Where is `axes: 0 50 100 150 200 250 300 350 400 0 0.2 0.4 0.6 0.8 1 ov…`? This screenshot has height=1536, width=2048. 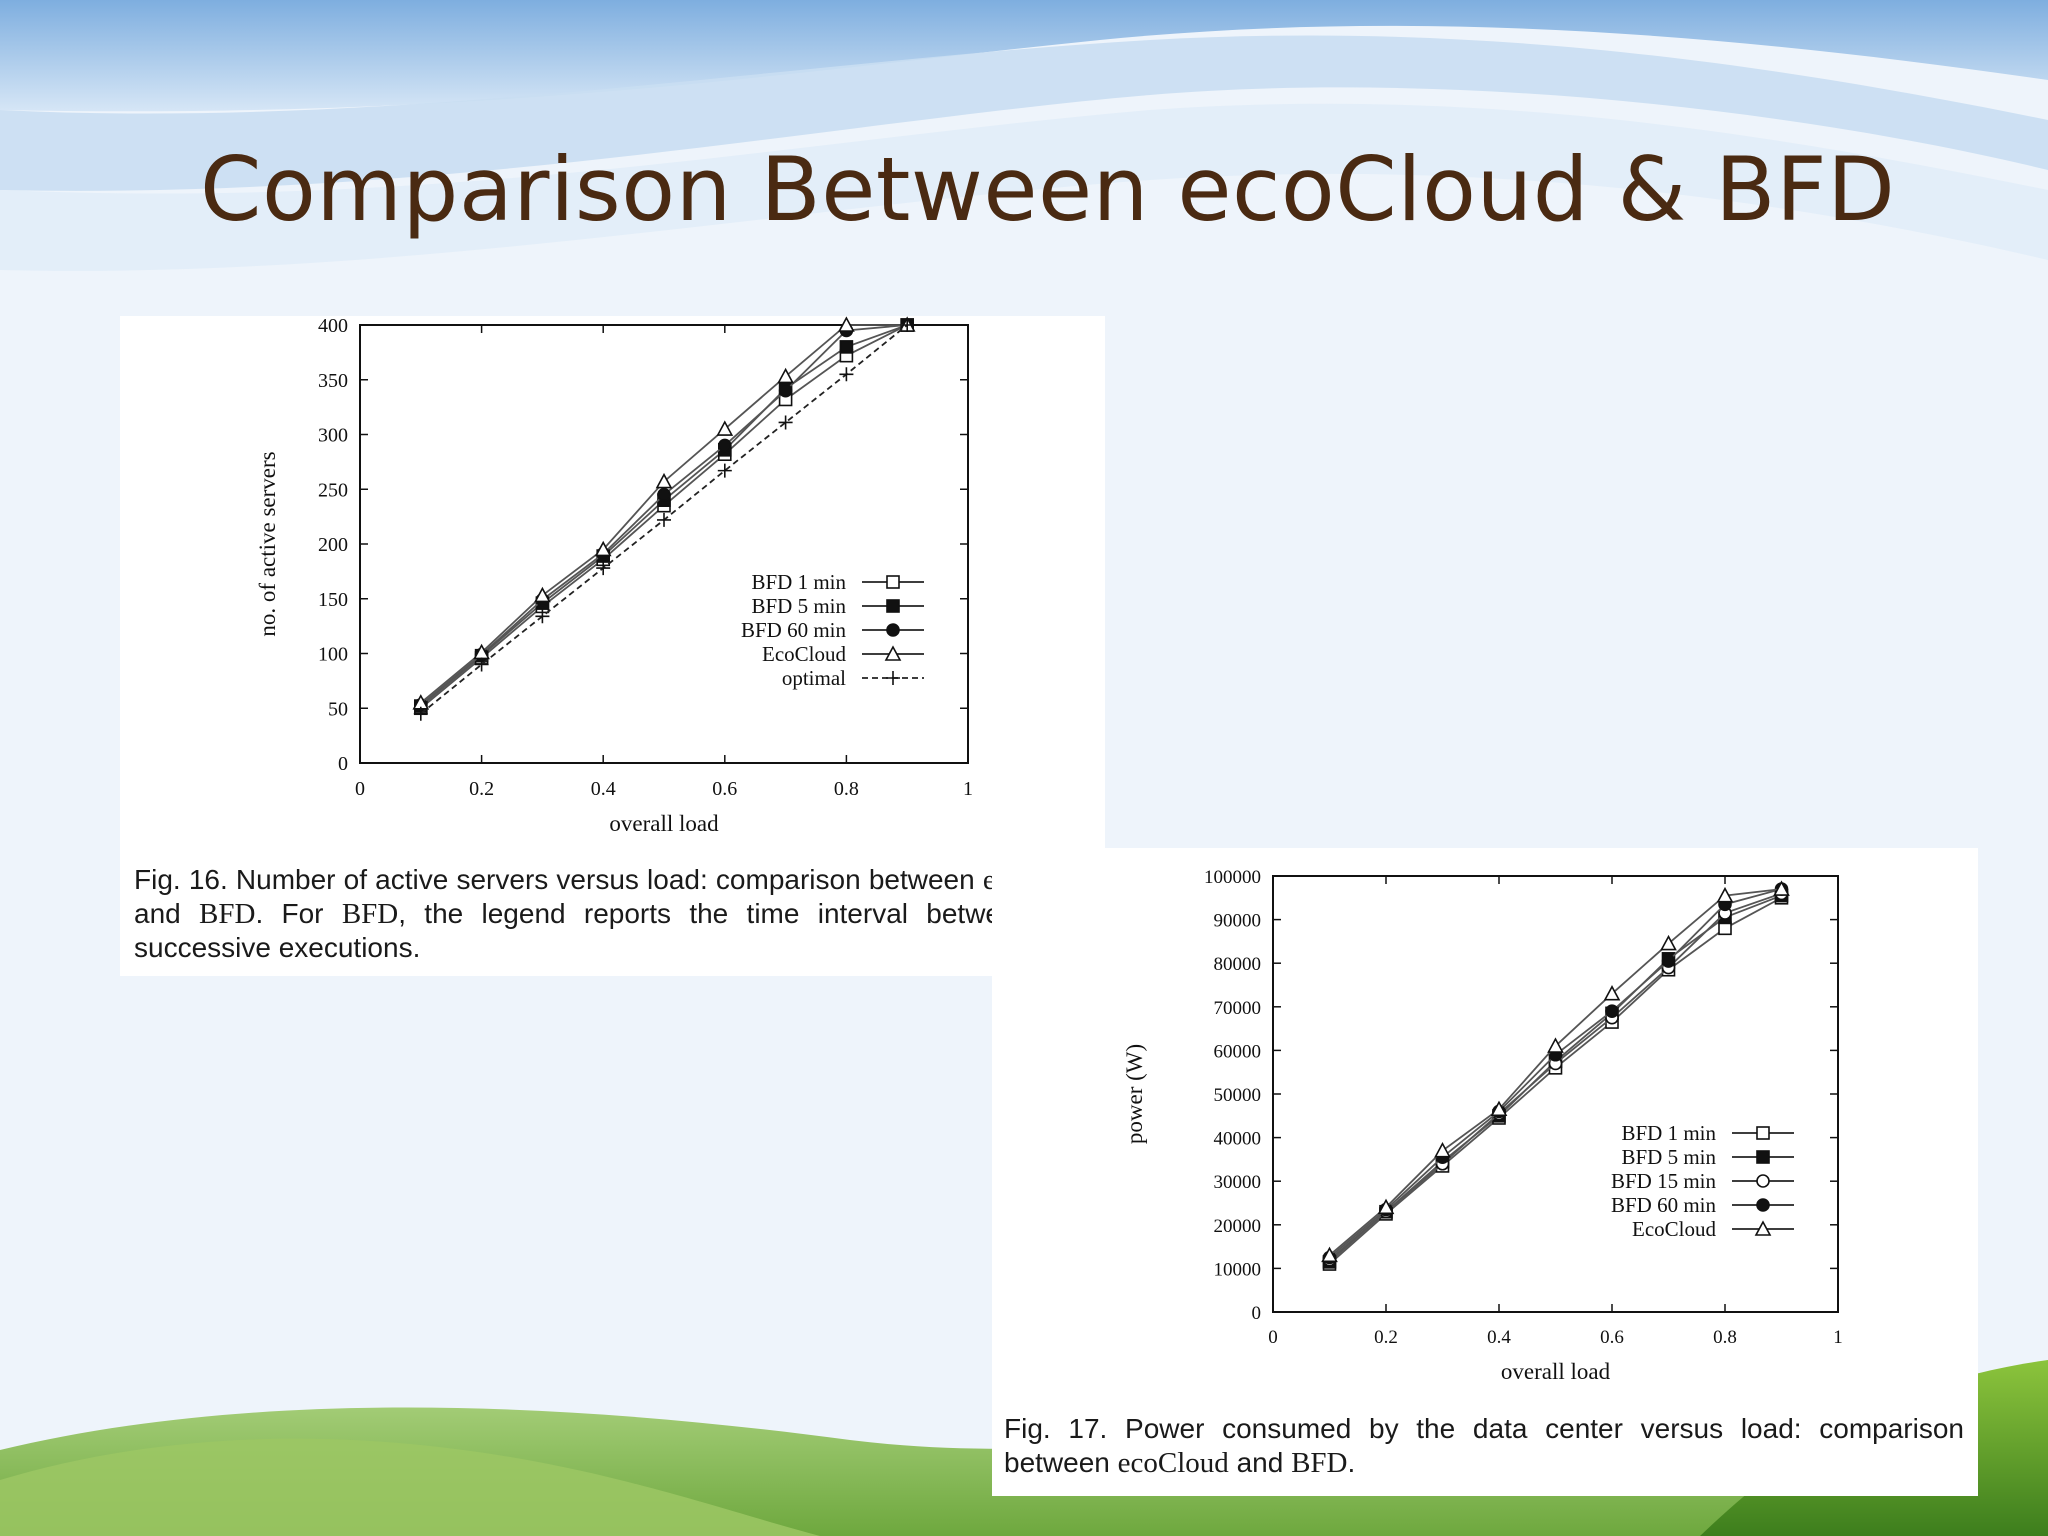 axes: 0 50 100 150 200 250 300 350 400 0 0.2 0.4 0.6 0.8 1 ov… is located at coordinates (614, 576).